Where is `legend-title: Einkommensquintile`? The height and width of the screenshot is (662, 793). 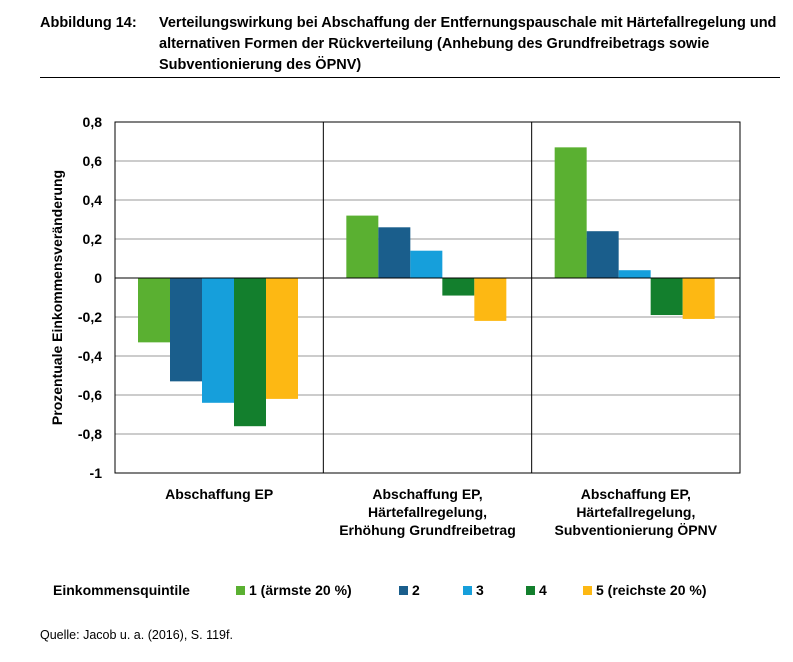 legend-title: Einkommensquintile is located at coordinates (121, 590).